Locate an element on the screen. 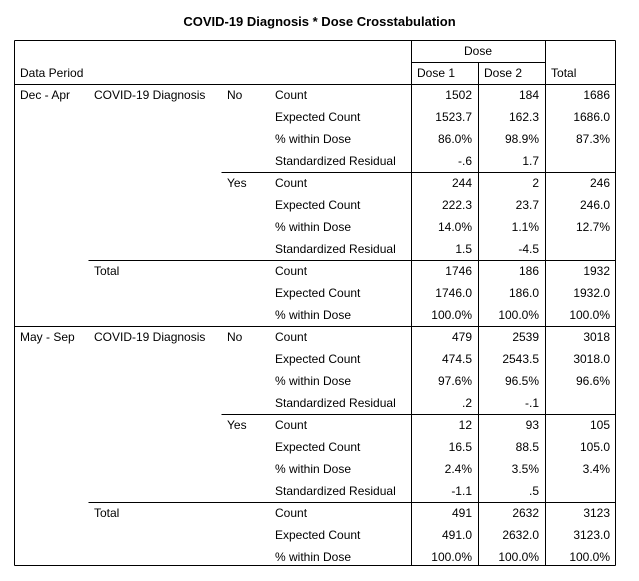 The width and height of the screenshot is (639, 581). value-cell: 479 is located at coordinates (461, 337).